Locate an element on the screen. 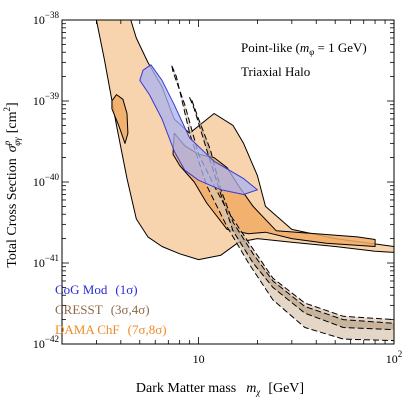 The height and width of the screenshot is (404, 407). annotation-halo: Triaxial Halo is located at coordinates (275, 71).